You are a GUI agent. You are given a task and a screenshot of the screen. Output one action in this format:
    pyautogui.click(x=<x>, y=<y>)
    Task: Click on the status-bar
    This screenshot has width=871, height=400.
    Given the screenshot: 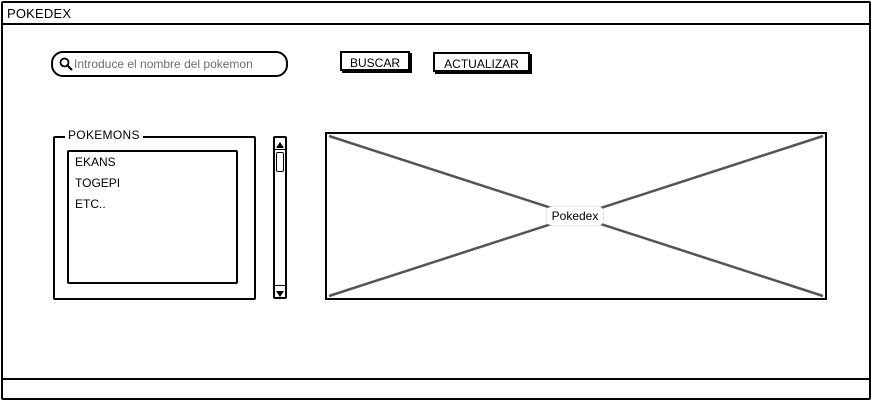 What is the action you would take?
    pyautogui.click(x=436, y=388)
    